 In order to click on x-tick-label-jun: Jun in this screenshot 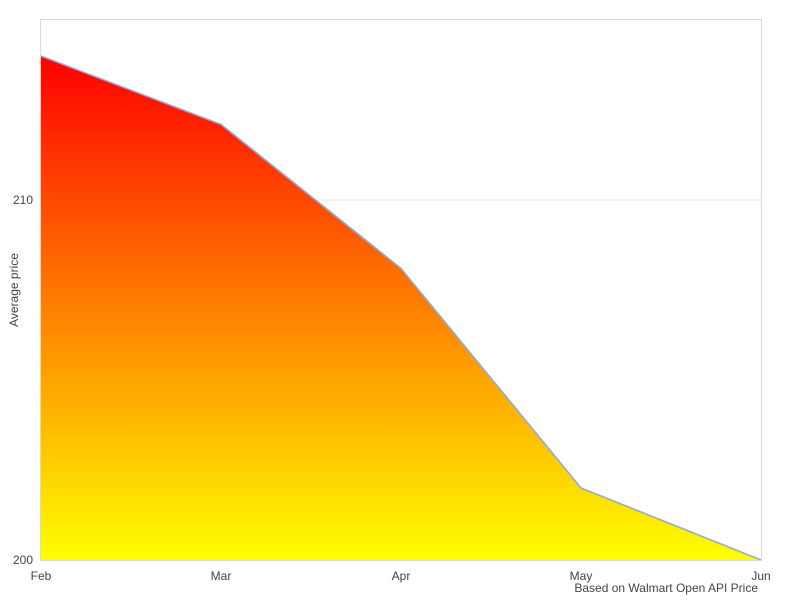, I will do `click(761, 576)`.